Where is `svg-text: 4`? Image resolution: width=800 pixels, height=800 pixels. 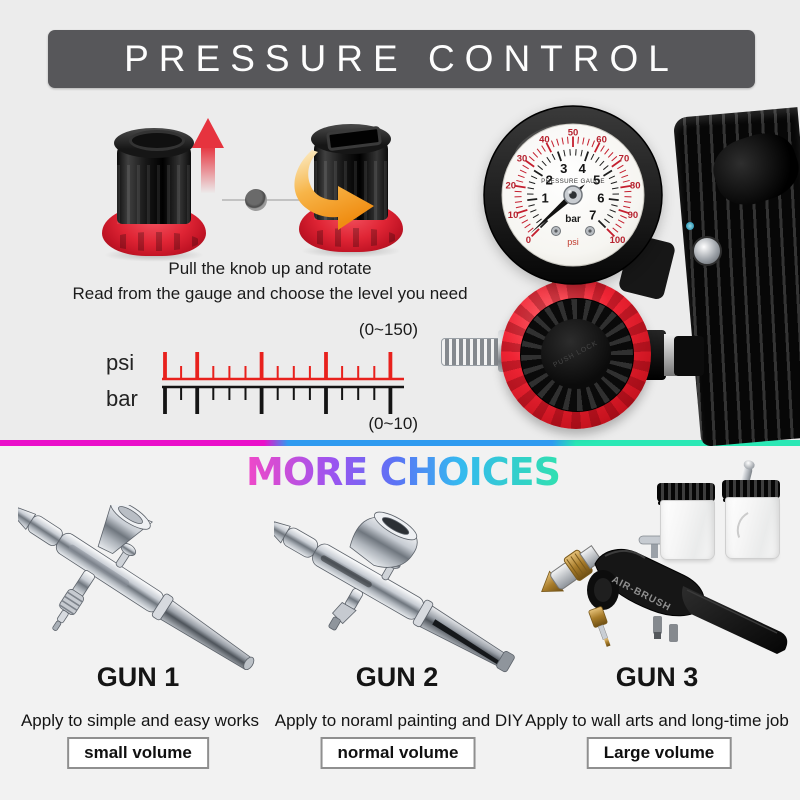
svg-text: 4 is located at coordinates (583, 168).